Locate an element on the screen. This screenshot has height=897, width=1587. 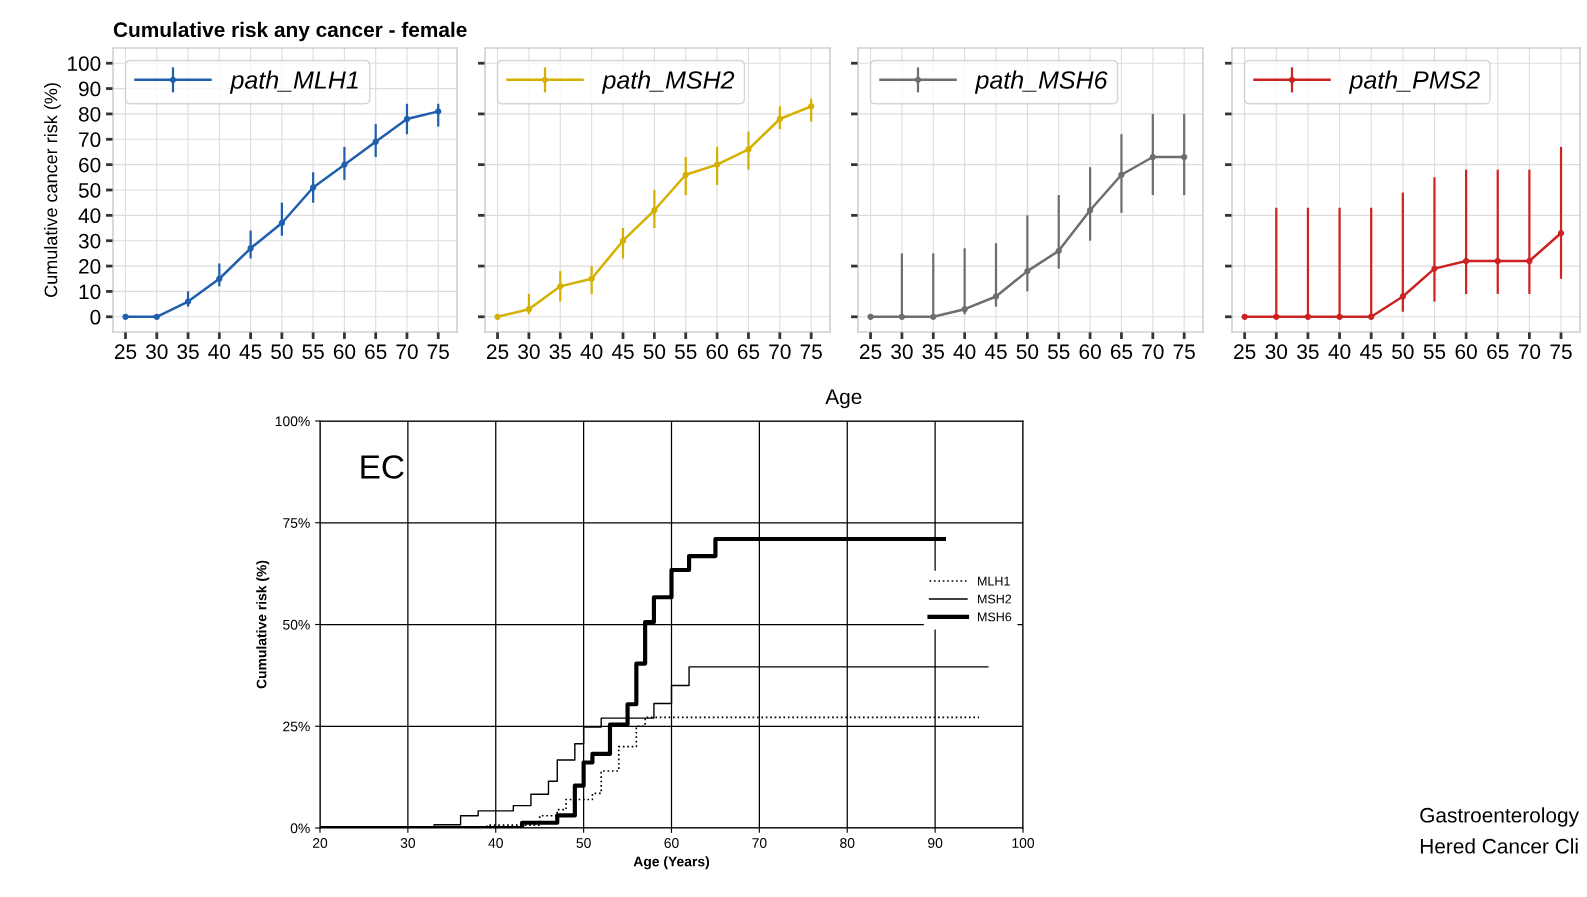
legend-label: path_MSH6 is located at coordinates (1041, 82).